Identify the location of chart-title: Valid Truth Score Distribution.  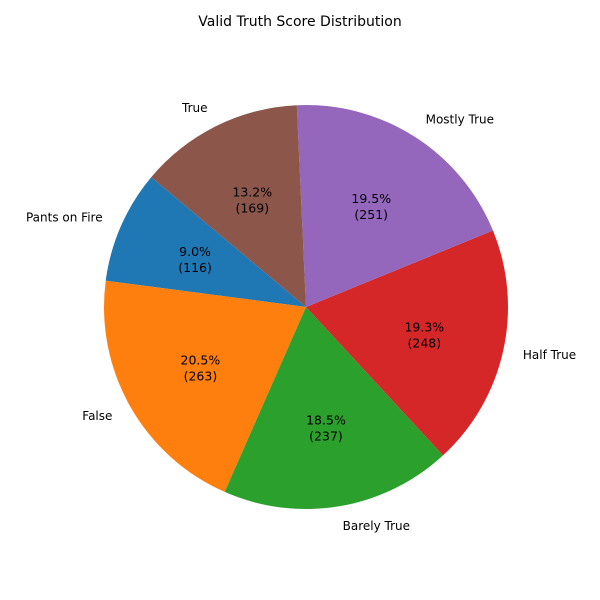
(299, 22).